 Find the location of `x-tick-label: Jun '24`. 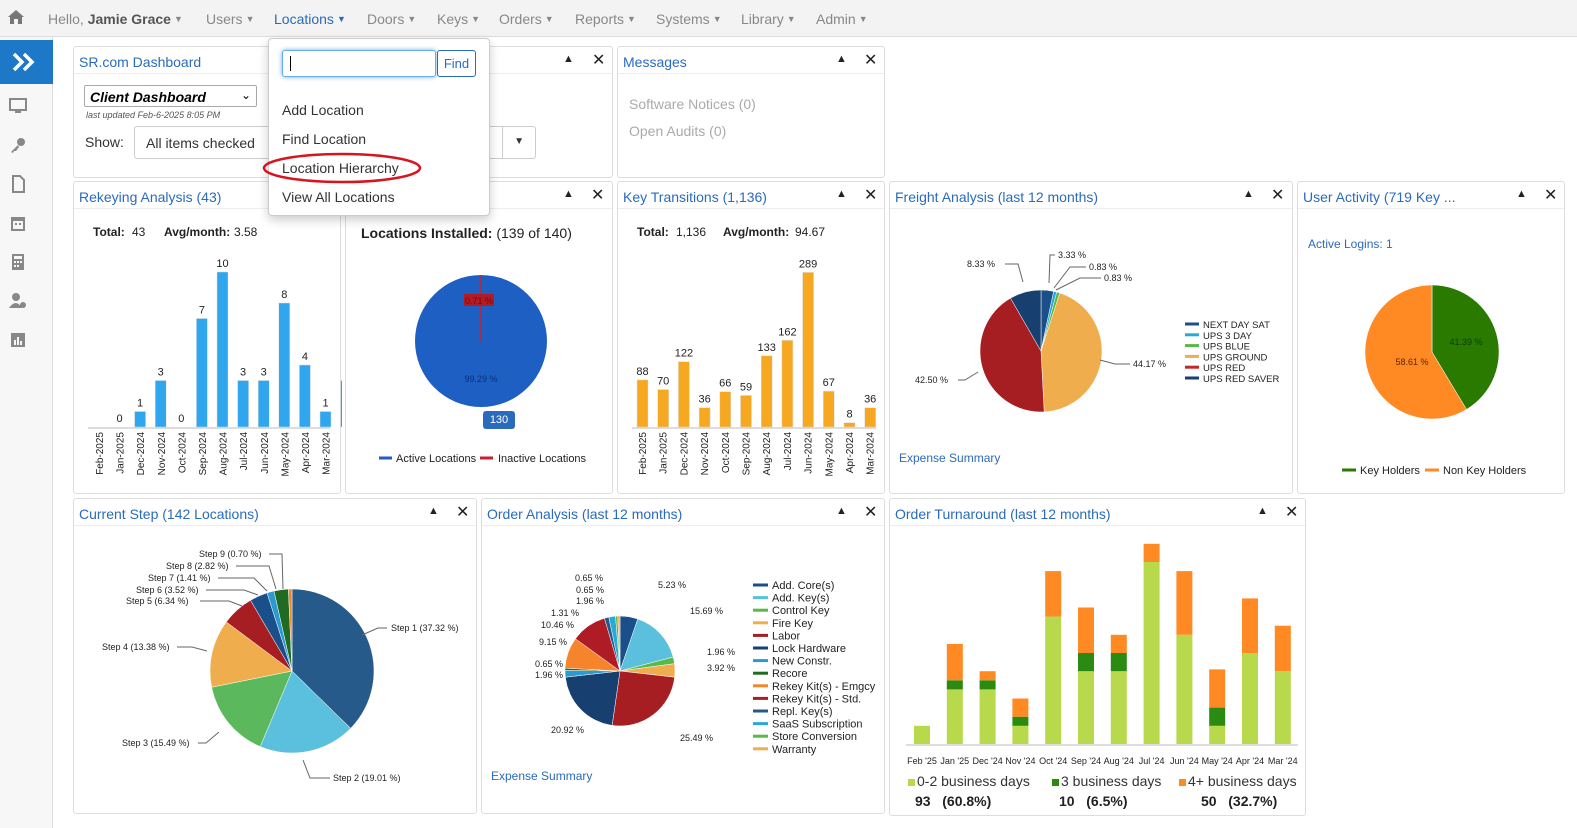

x-tick-label: Jun '24 is located at coordinates (1184, 761).